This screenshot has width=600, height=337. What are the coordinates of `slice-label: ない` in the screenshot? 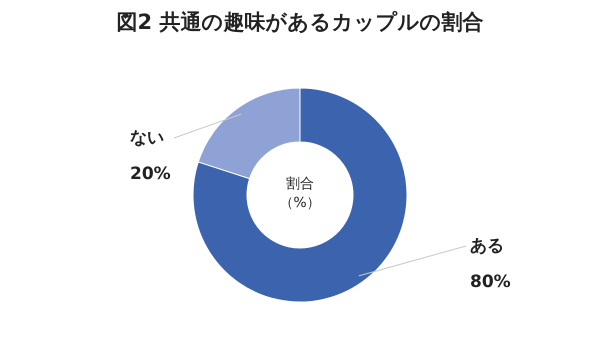 It's located at (147, 138).